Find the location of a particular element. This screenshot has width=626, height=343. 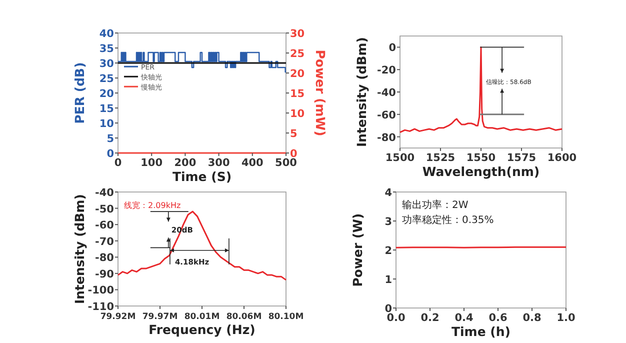

annotation: 输出功率：2W is located at coordinates (435, 205).